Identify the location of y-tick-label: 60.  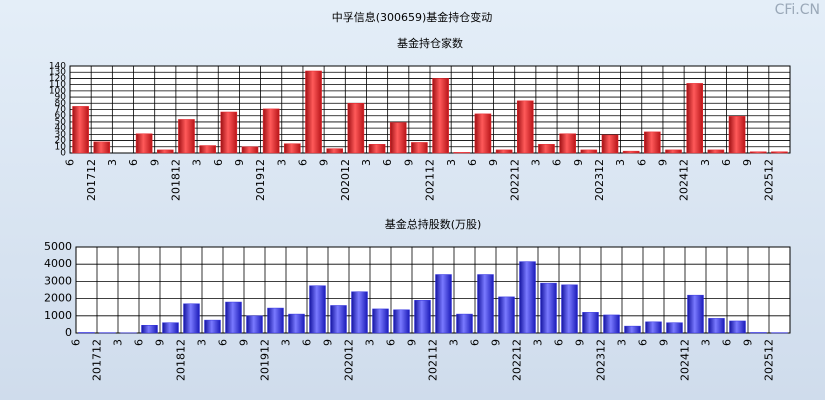
(61, 116).